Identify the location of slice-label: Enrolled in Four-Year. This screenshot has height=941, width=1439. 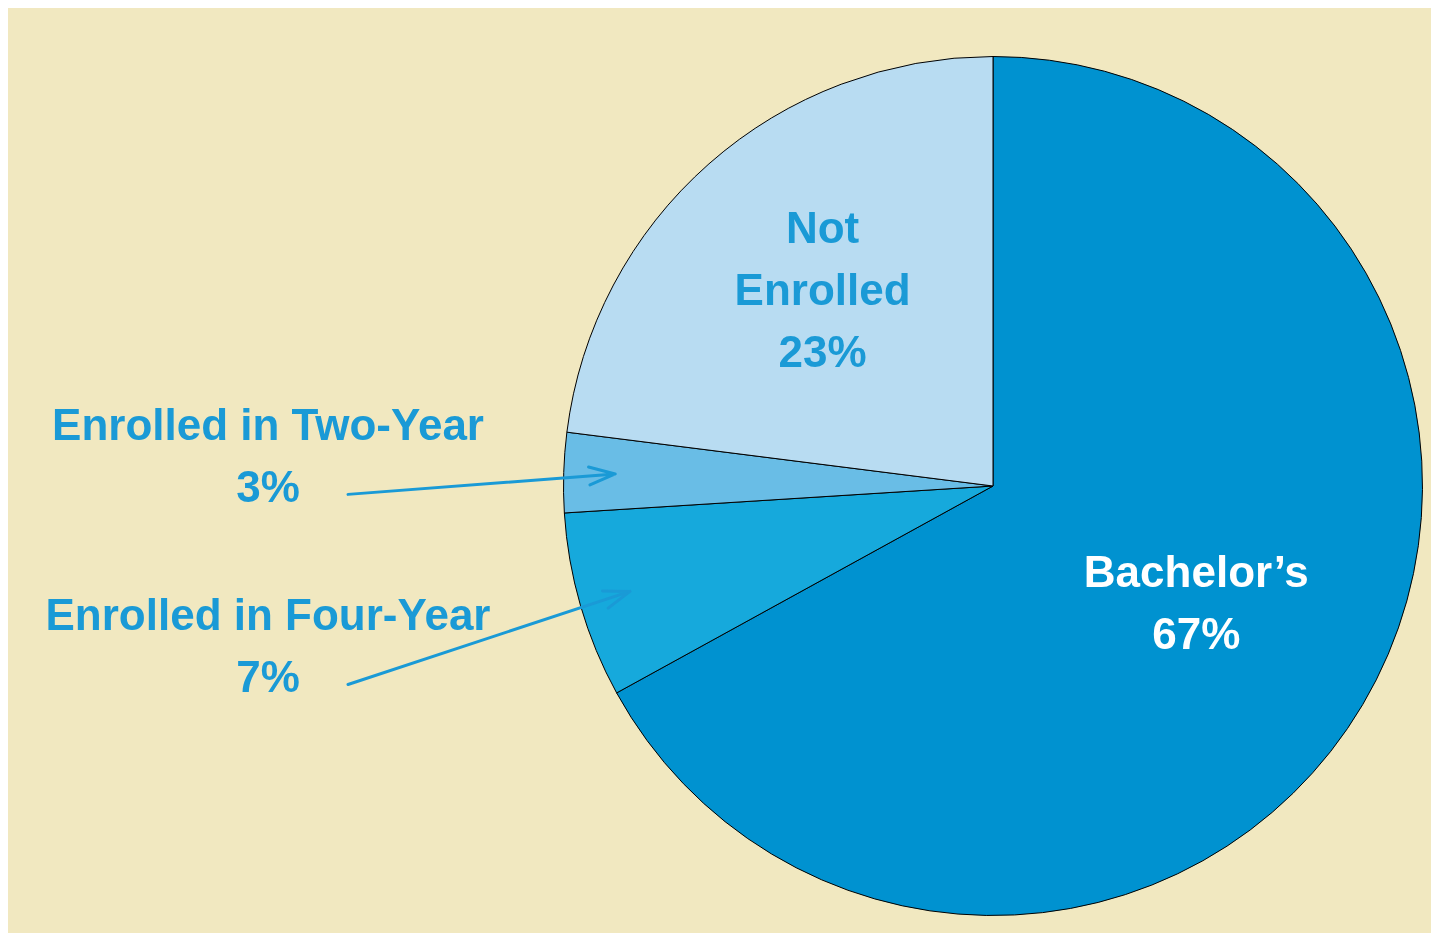
(268, 614).